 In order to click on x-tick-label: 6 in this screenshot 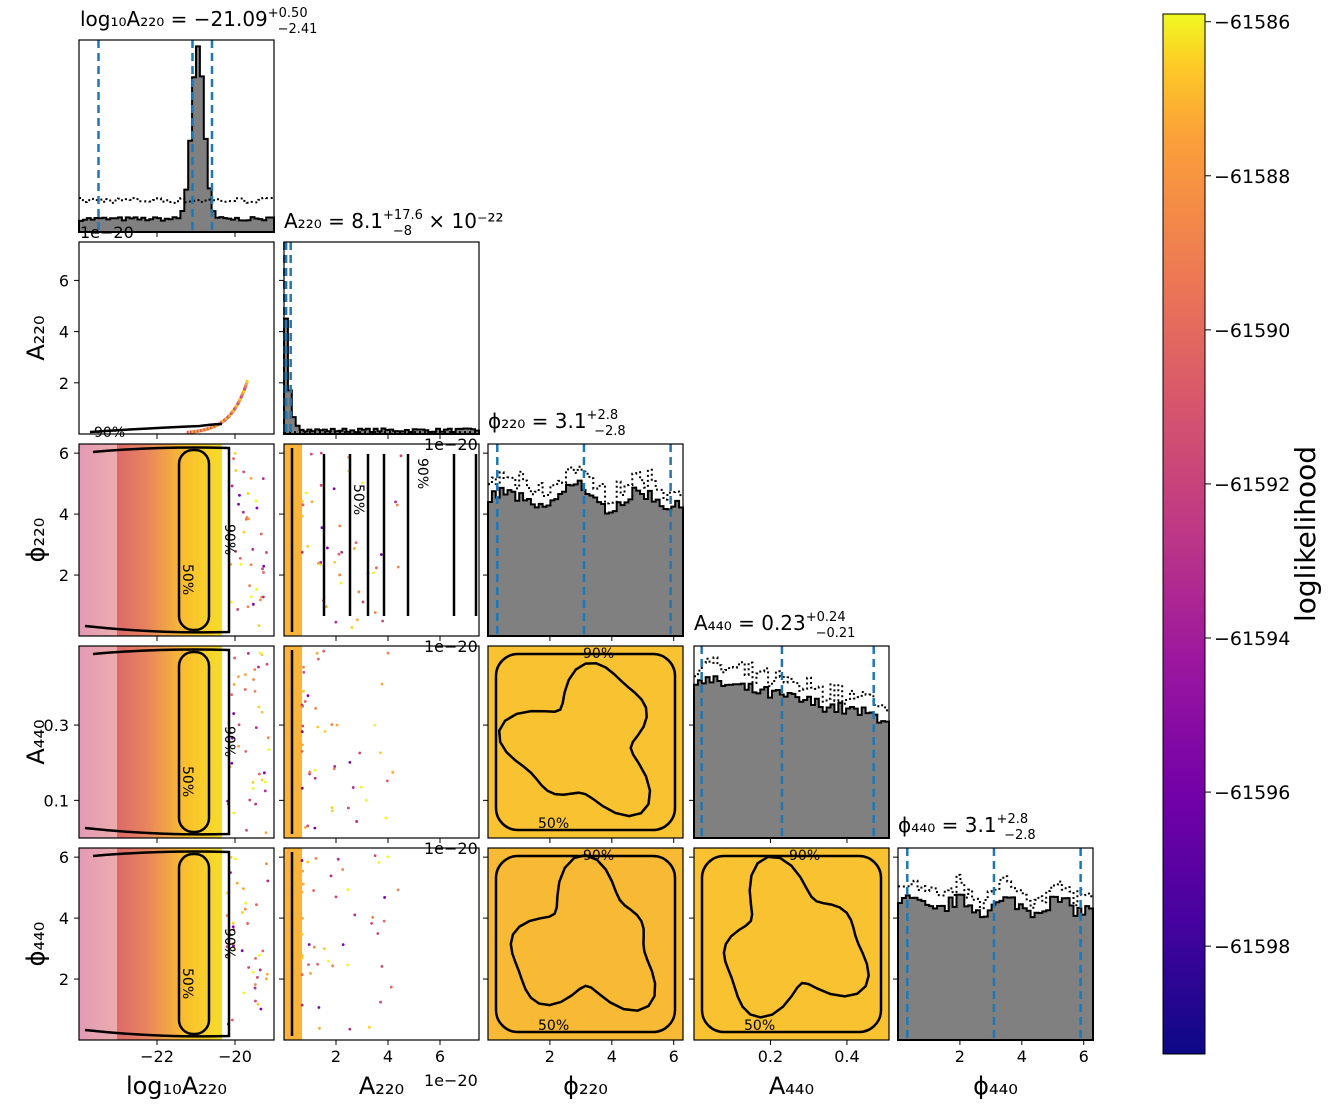, I will do `click(1084, 1056)`.